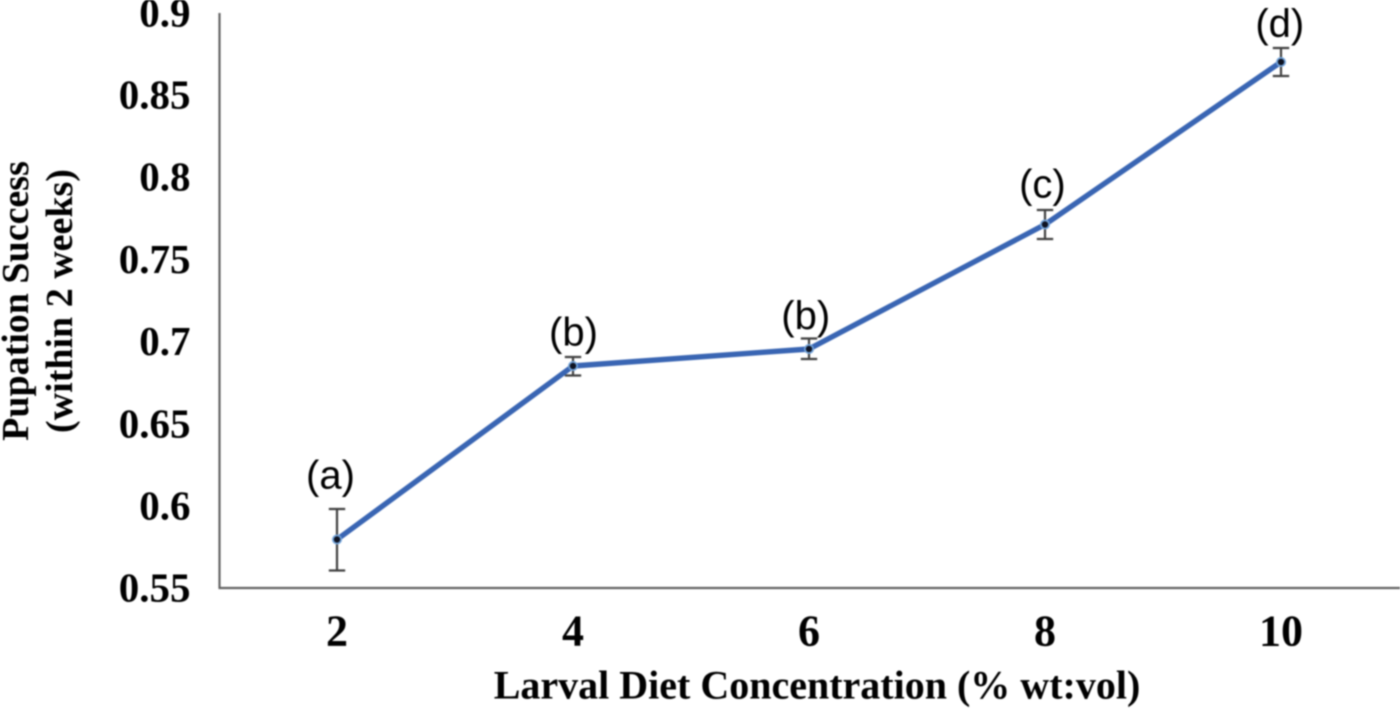 The image size is (1400, 709). What do you see at coordinates (60, 301) in the screenshot?
I see `svg-text: (within 2 weeks)` at bounding box center [60, 301].